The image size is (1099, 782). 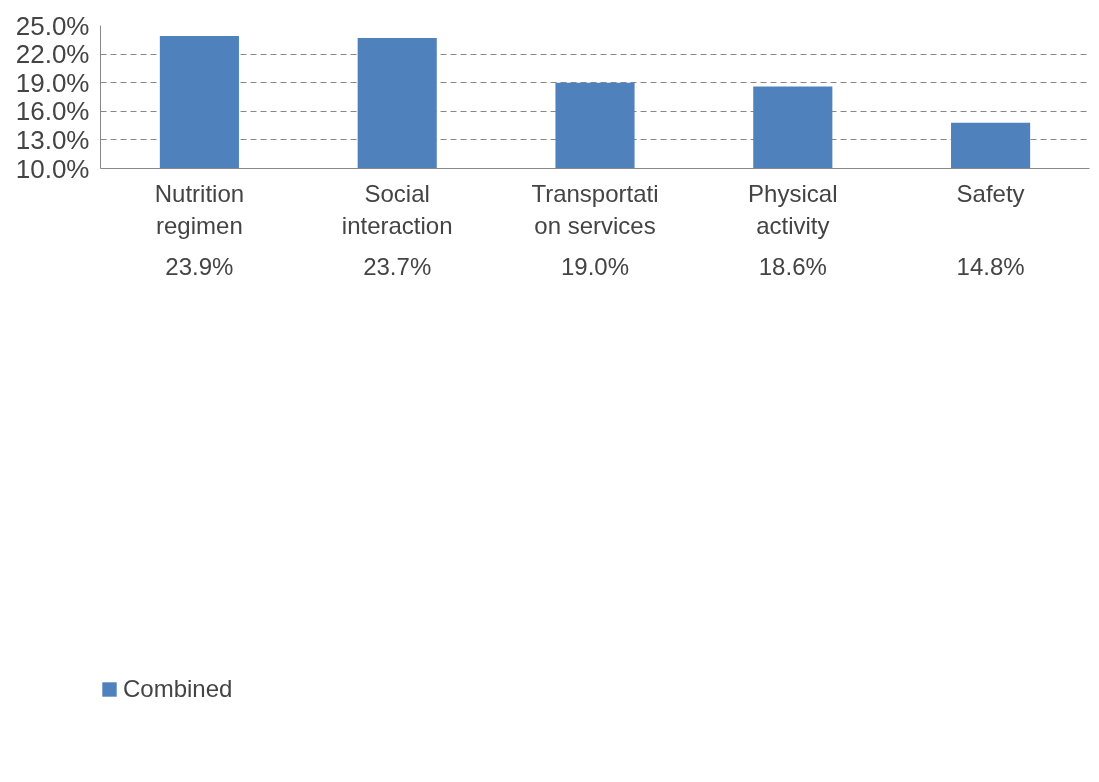 What do you see at coordinates (595, 209) in the screenshot?
I see `x-tick-label: Transportati on services` at bounding box center [595, 209].